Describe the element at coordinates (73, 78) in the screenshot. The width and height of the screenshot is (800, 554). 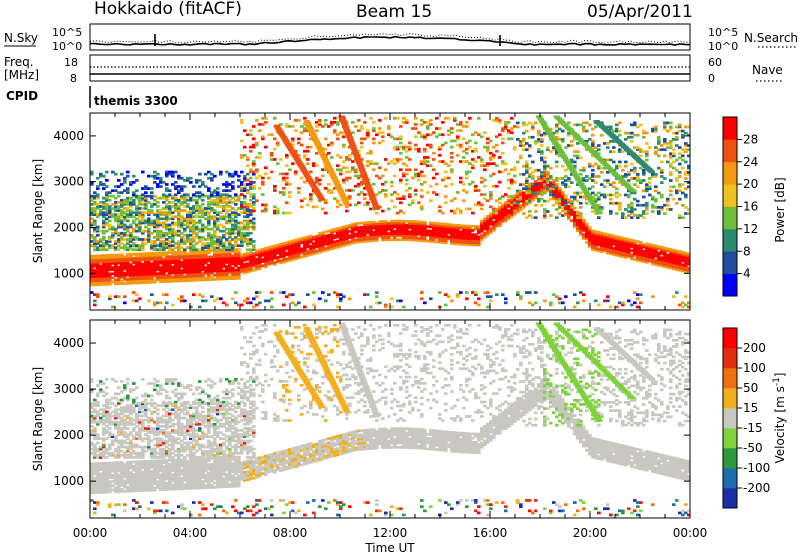
I see `freq-tick-low: 8` at that location.